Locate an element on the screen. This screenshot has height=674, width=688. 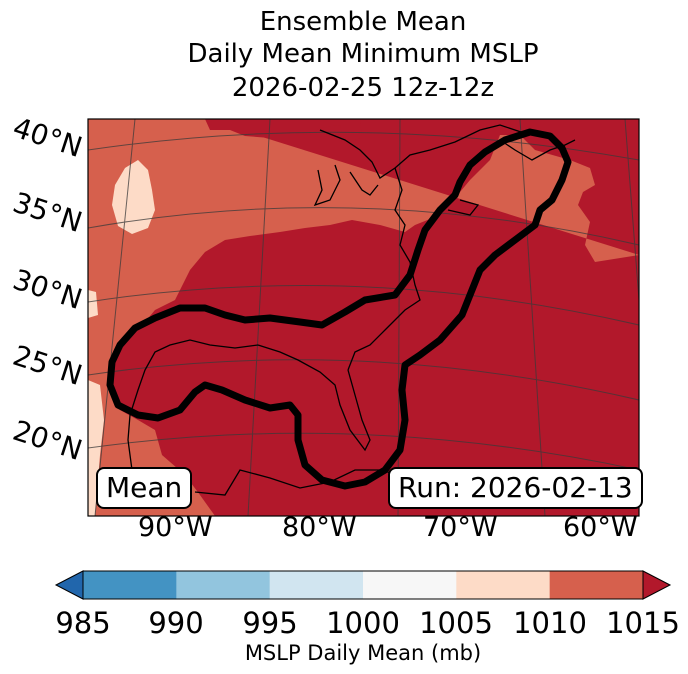
colorbar-tick-1005: 1005 is located at coordinates (456, 623).